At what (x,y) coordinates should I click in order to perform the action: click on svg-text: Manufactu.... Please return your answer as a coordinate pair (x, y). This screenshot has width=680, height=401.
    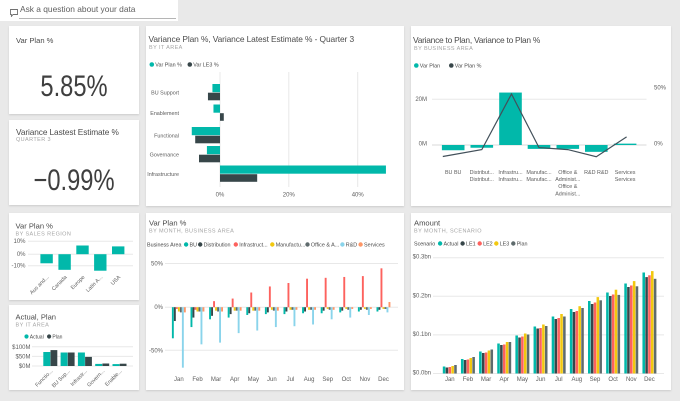
    Looking at the image, I should click on (291, 246).